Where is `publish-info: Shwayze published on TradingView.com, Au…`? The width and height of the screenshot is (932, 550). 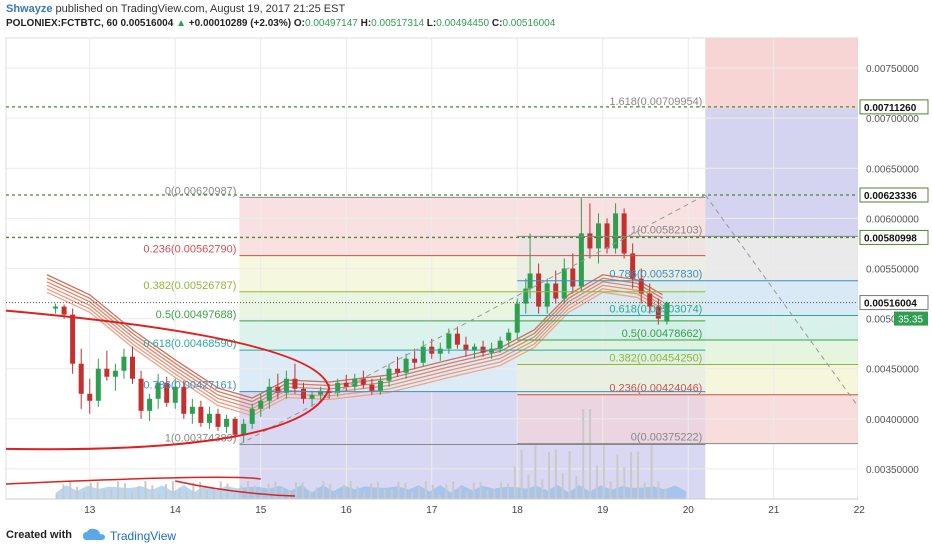
publish-info: Shwayze published on TradingView.com, Au… is located at coordinates (175, 9).